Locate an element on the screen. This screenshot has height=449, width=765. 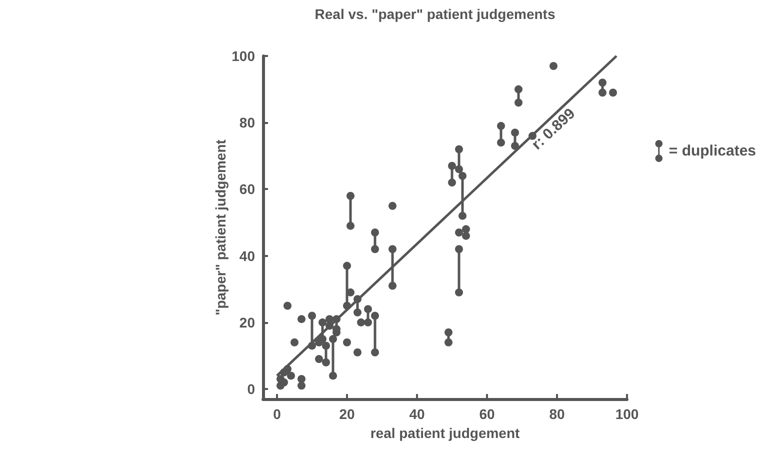
x-axis-title: real patient judgement is located at coordinates (445, 432).